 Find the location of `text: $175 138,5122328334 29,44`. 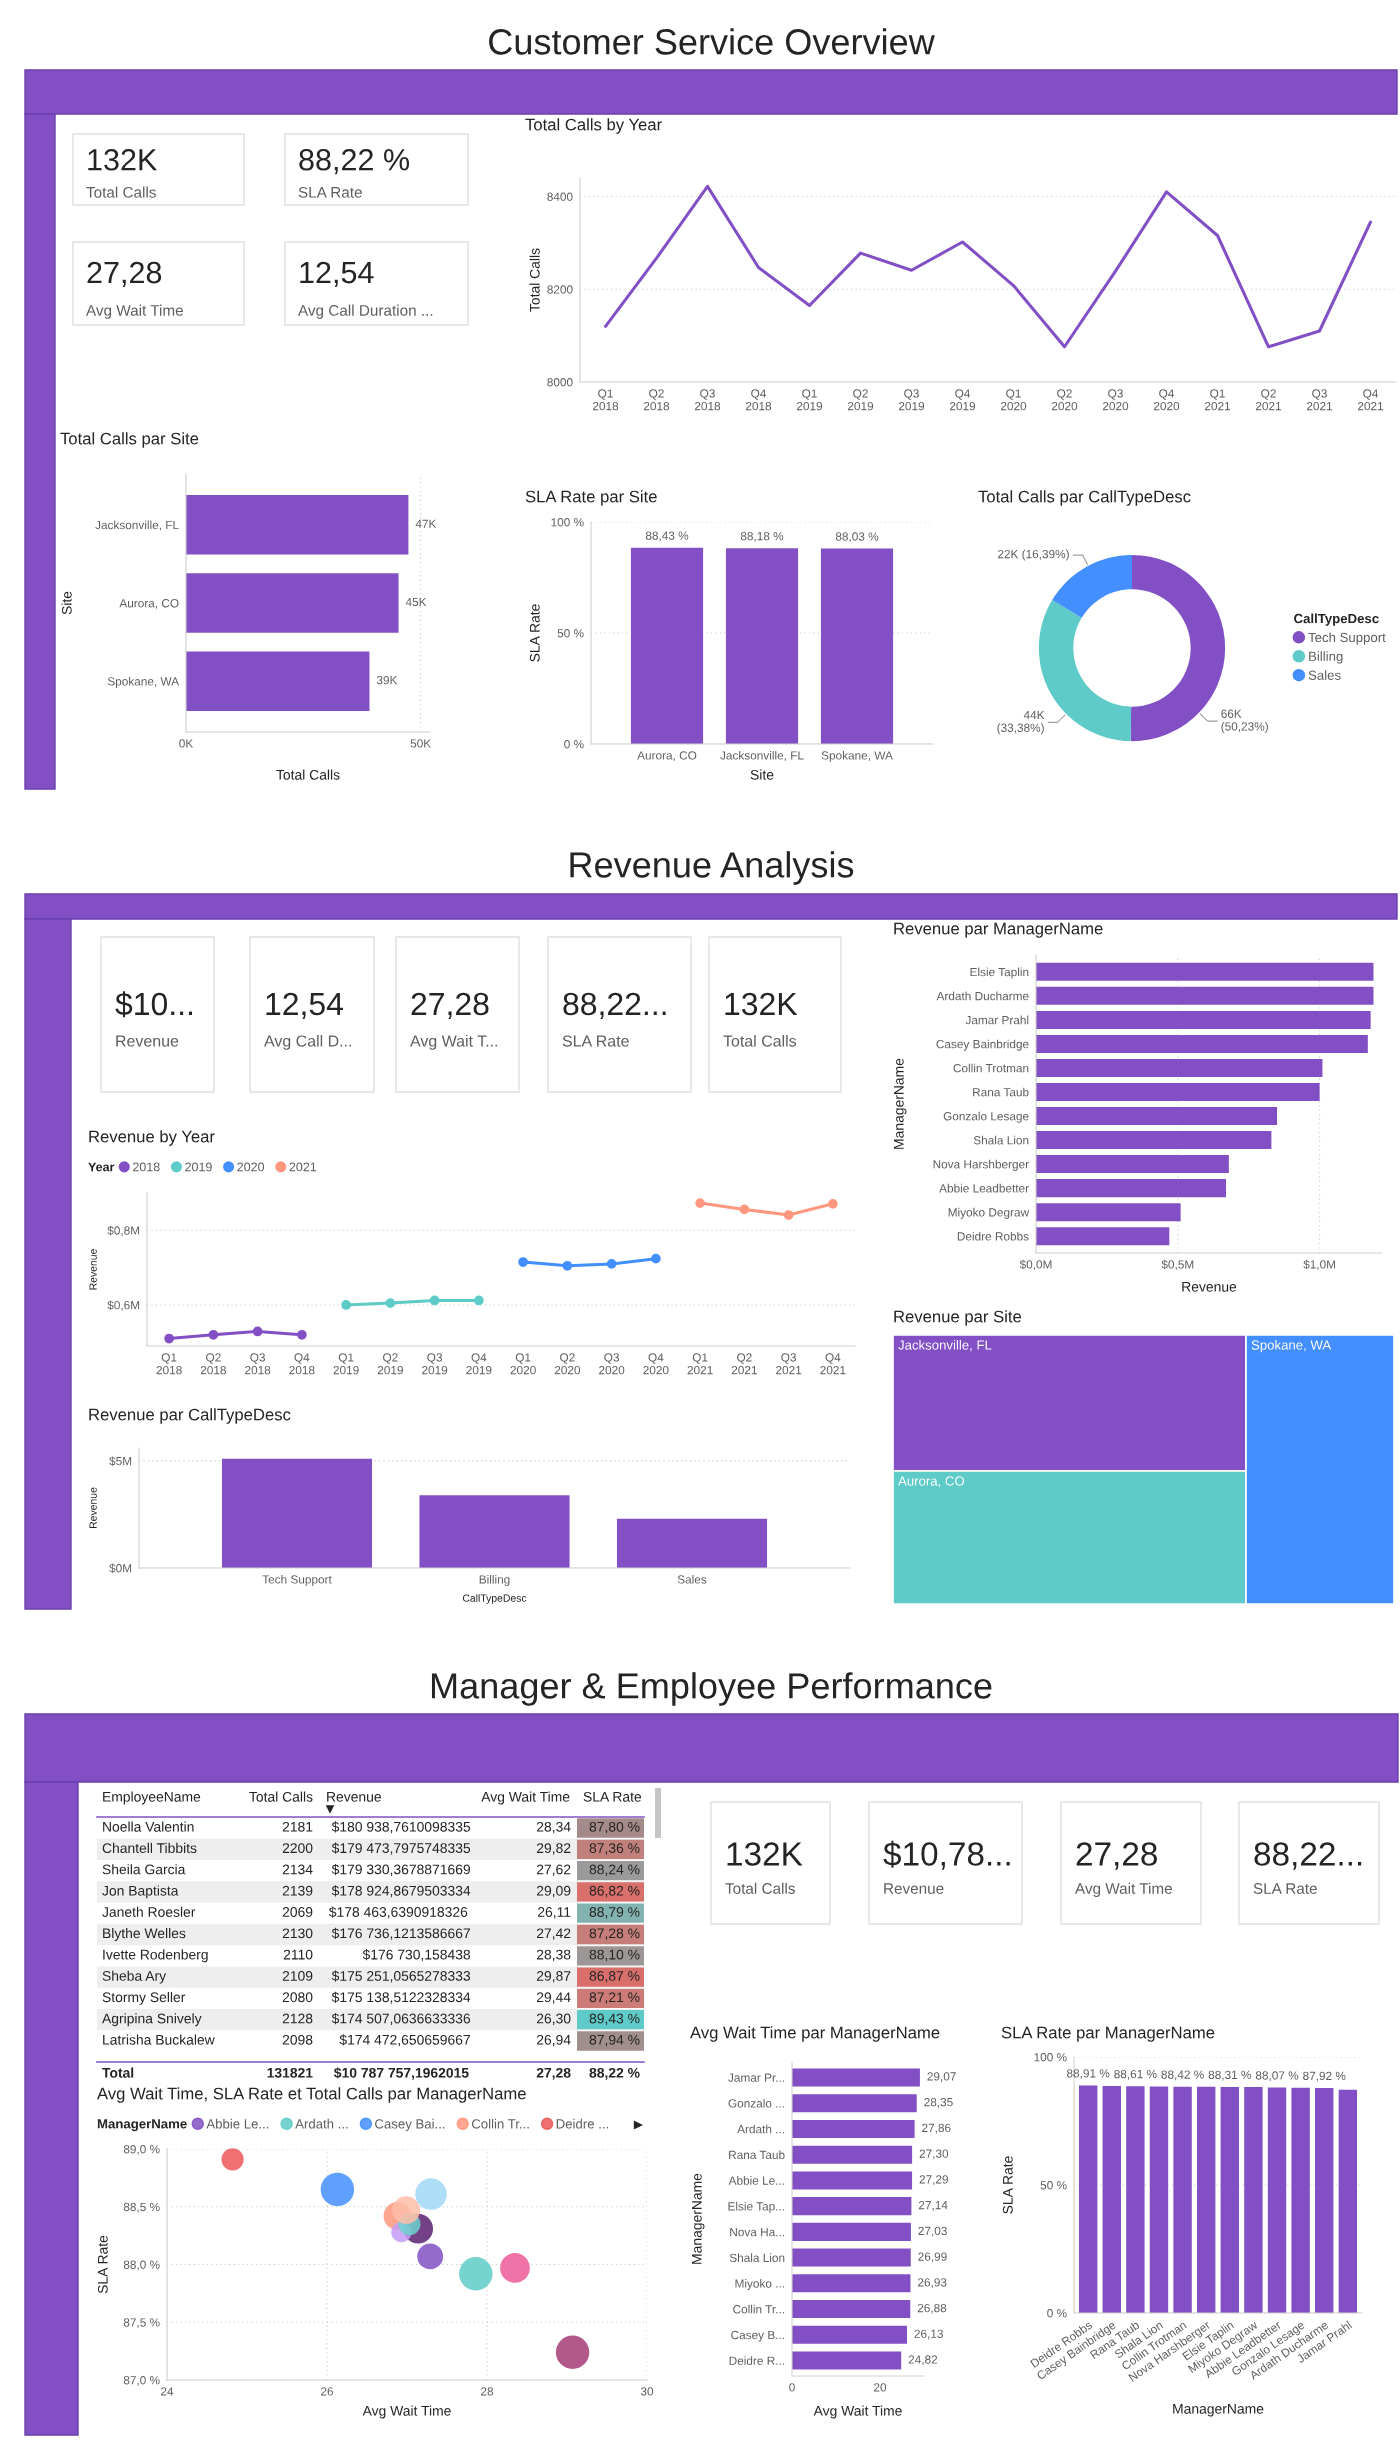

text: $175 138,5122328334 29,44 is located at coordinates (451, 1997).